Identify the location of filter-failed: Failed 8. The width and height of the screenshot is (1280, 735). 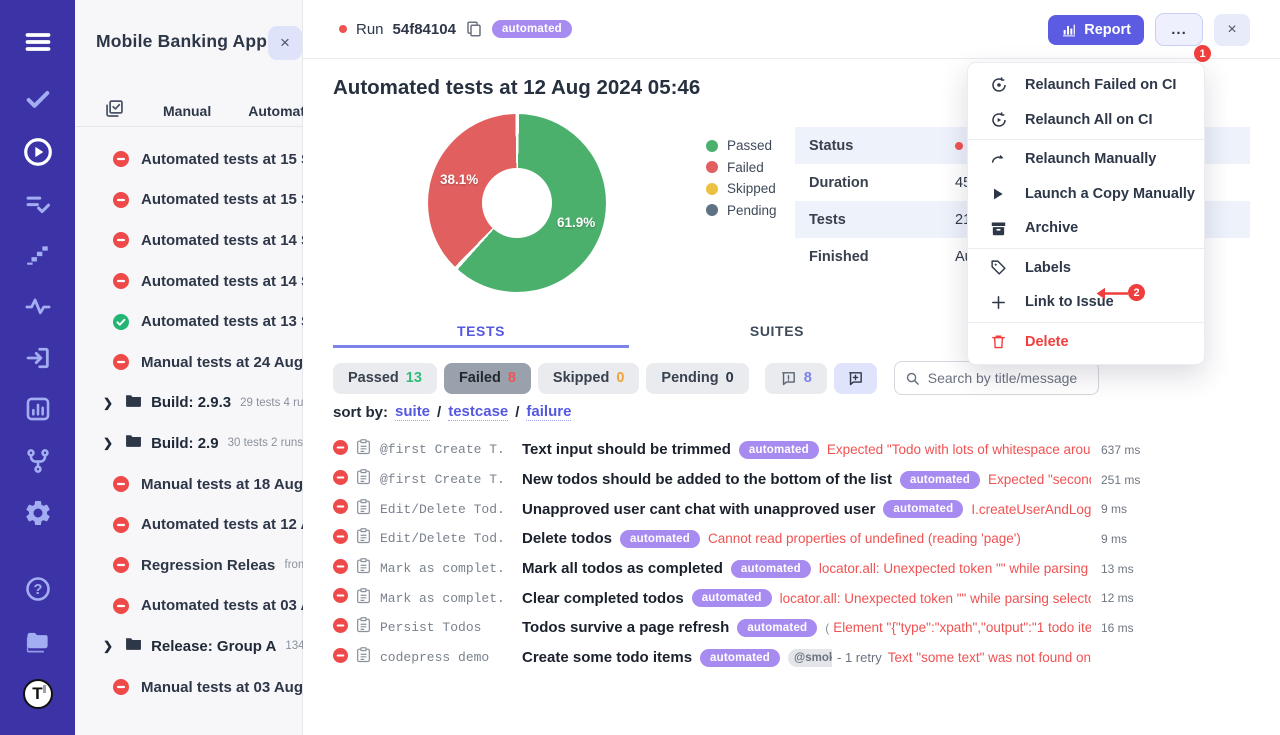
(487, 378).